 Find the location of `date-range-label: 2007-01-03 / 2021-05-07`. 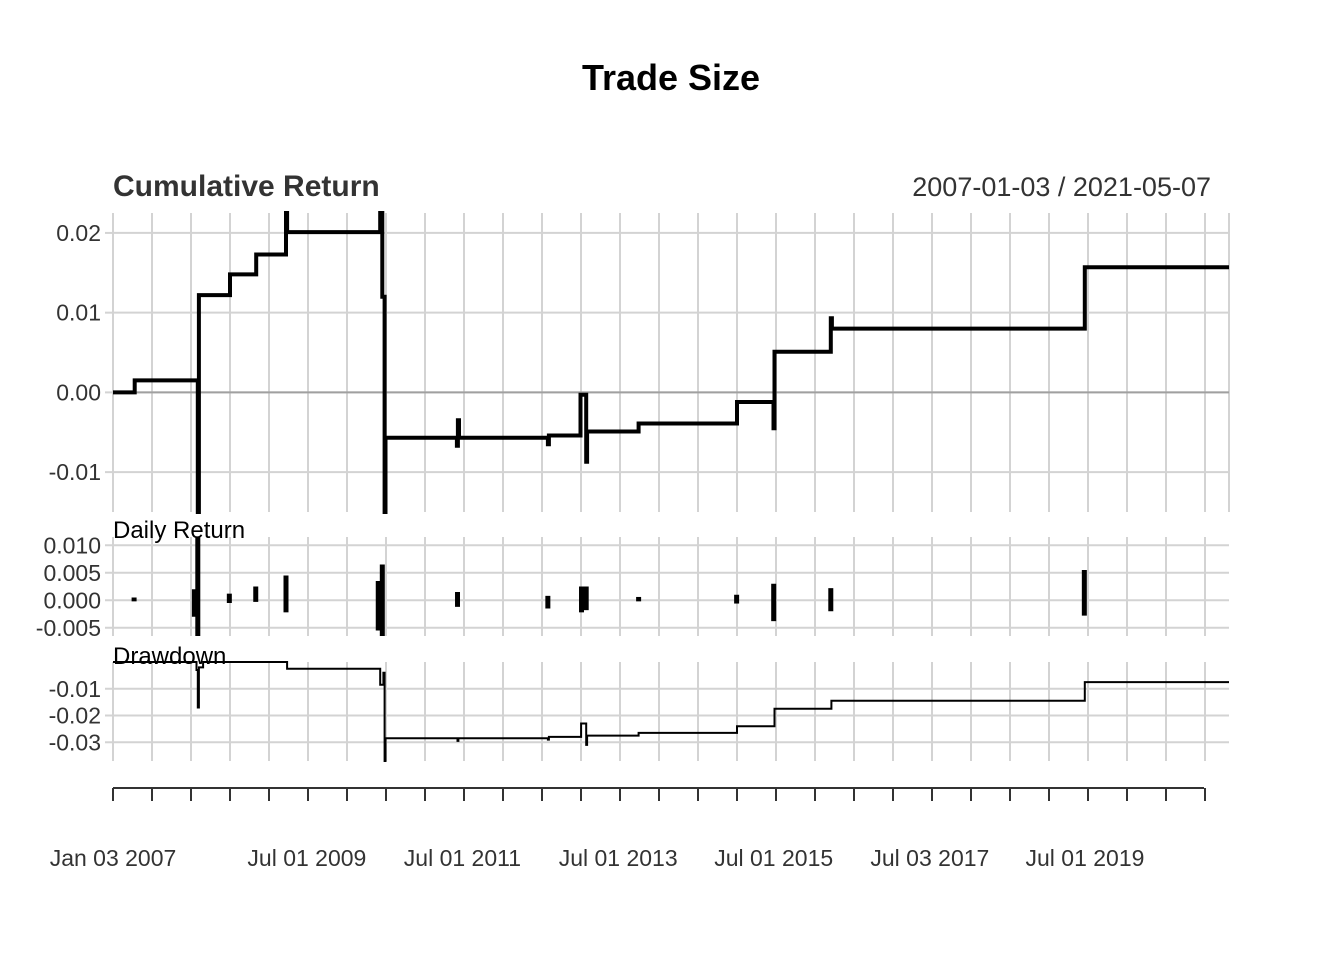

date-range-label: 2007-01-03 / 2021-05-07 is located at coordinates (1061, 187).